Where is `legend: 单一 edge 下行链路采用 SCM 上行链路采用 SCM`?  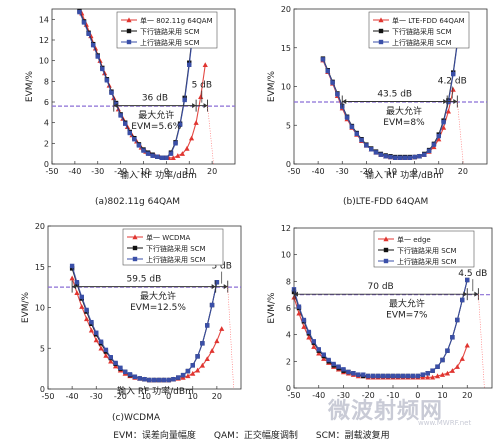 legend: 单一 edge 下行链路采用 SCM 上行链路采用 SCM is located at coordinates (424, 249).